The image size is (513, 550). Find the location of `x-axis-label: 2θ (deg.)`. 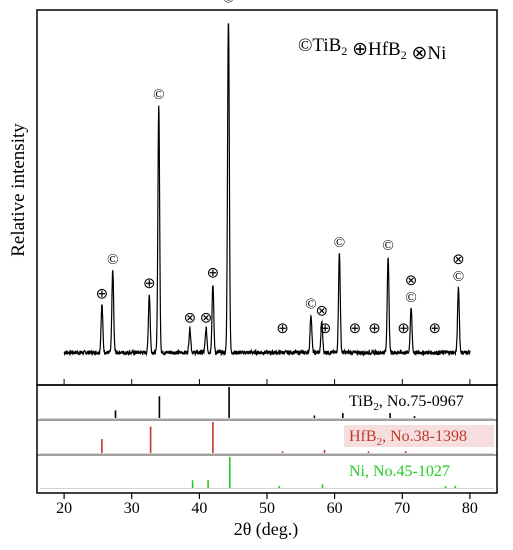

x-axis-label: 2θ (deg.) is located at coordinates (266, 529).